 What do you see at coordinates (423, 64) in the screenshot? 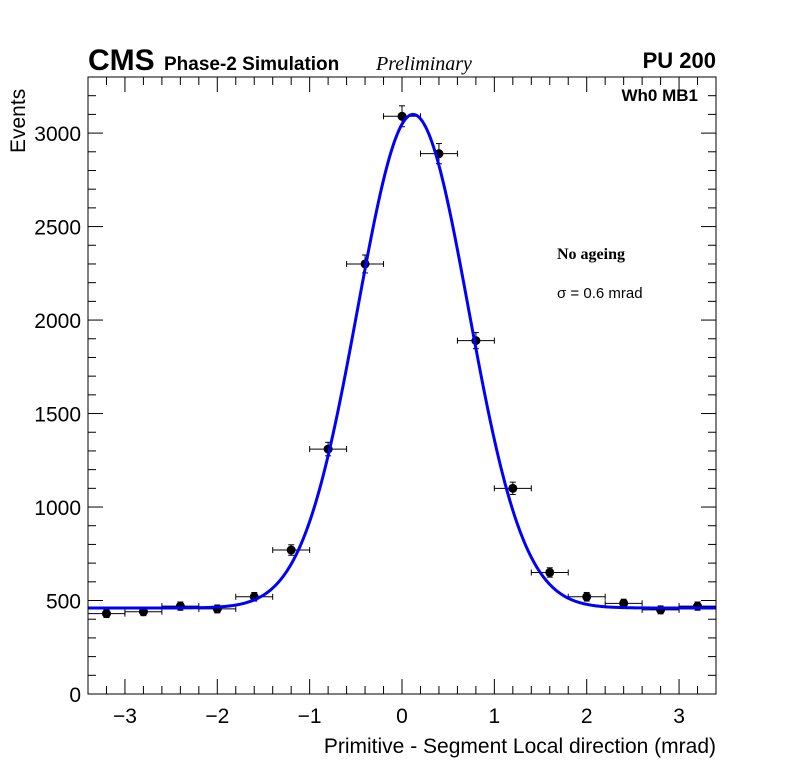
I see `status-label: Preliminary` at bounding box center [423, 64].